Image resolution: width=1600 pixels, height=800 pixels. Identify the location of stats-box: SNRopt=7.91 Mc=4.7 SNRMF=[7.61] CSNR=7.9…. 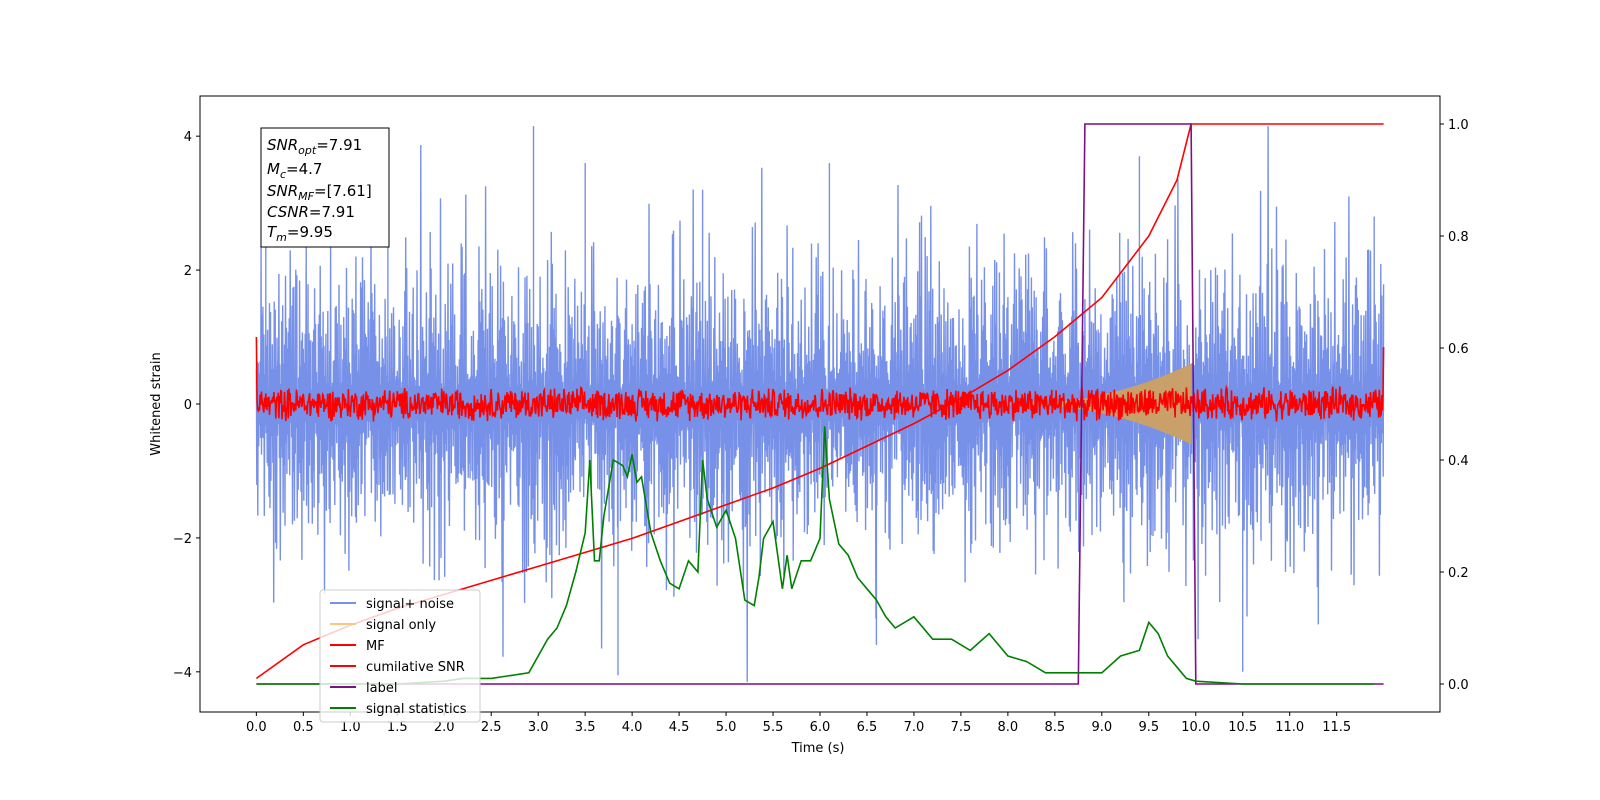
(325, 187).